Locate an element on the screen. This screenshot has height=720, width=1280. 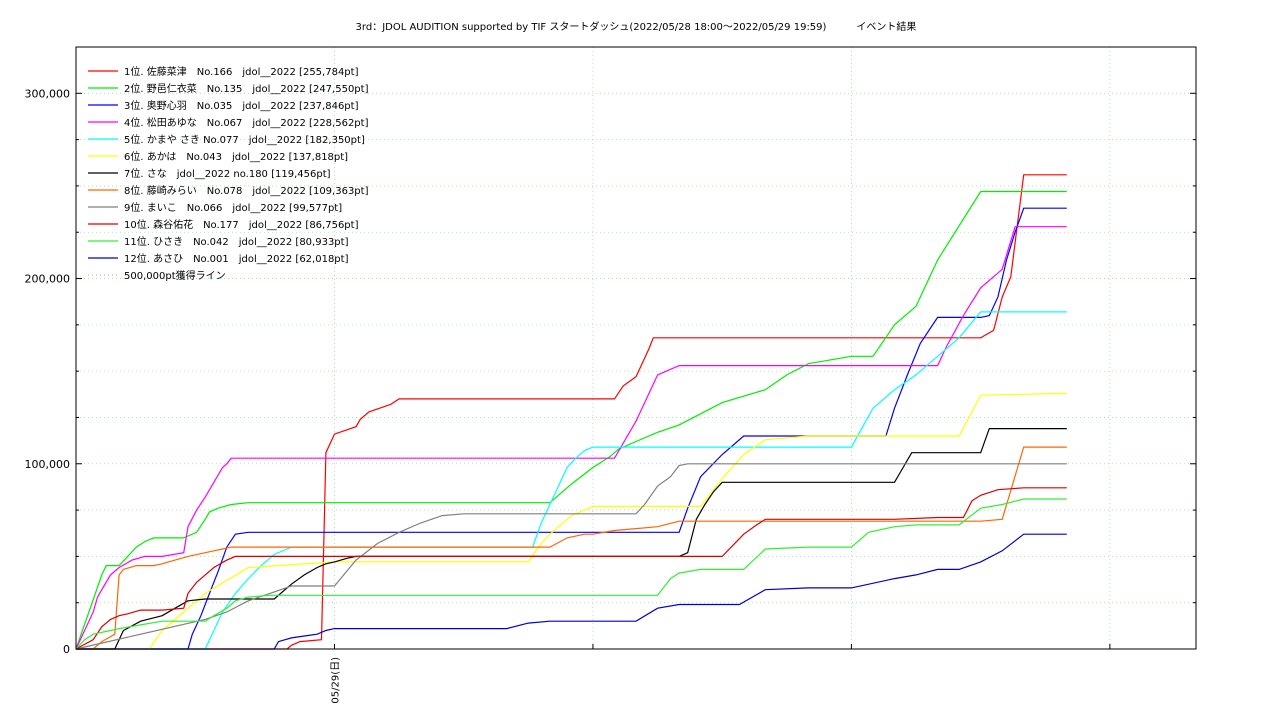
legend-entry: 8位. 藤崎みらい No.078 jdol__2022 [109,363pt] is located at coordinates (246, 190).